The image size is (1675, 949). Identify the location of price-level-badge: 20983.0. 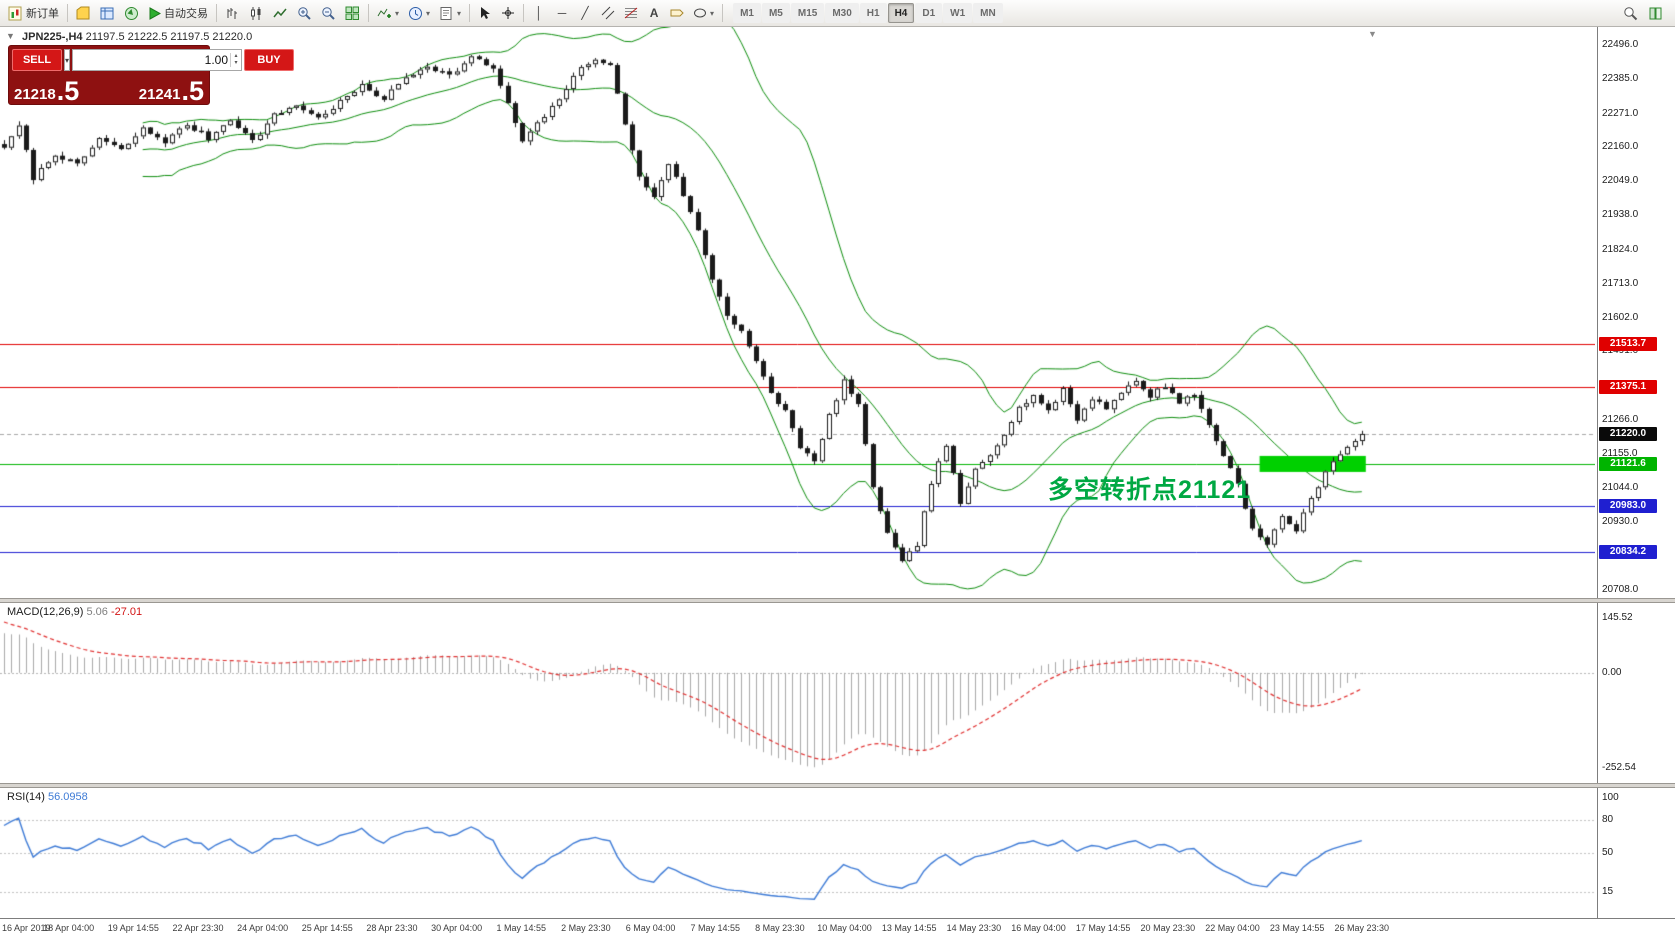
(1628, 506).